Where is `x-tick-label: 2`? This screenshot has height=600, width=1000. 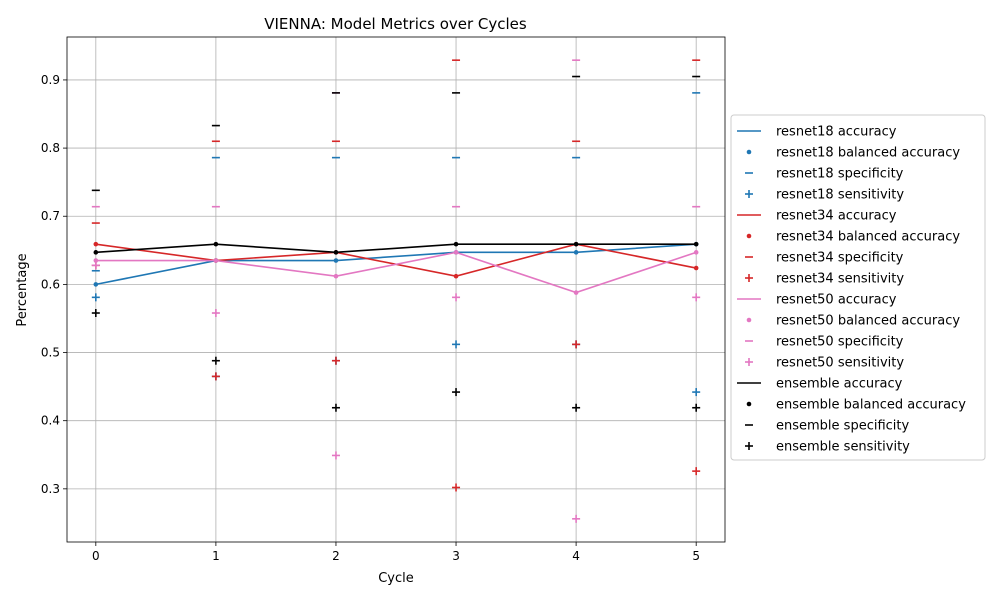 x-tick-label: 2 is located at coordinates (336, 556).